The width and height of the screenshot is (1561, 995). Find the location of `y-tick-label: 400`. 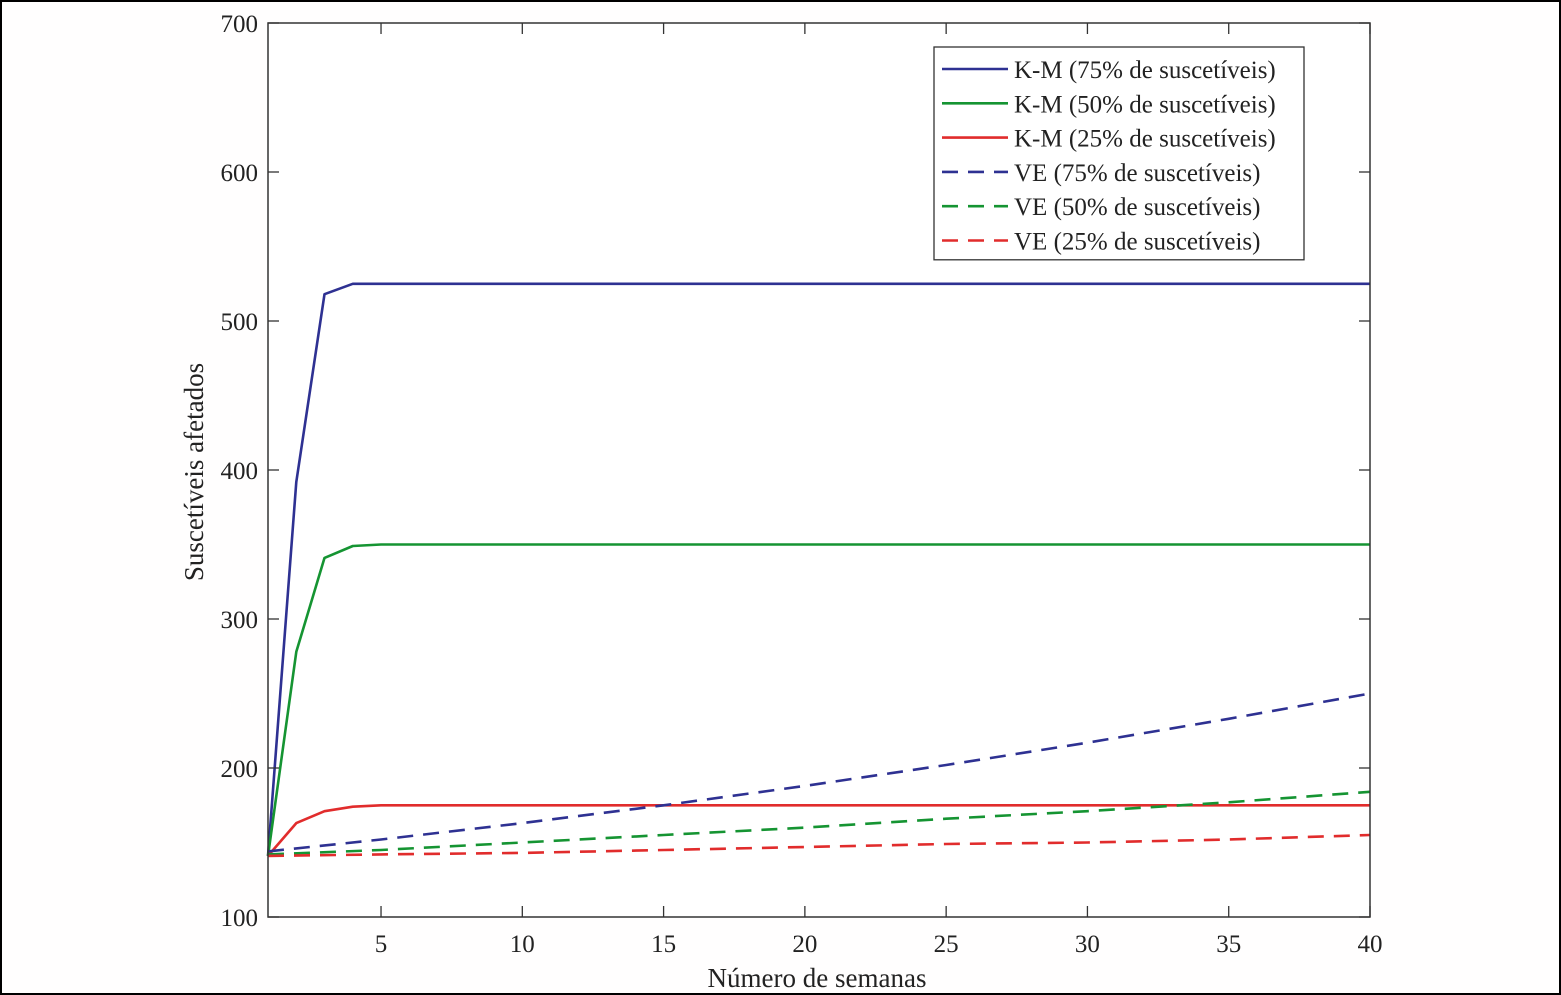

y-tick-label: 400 is located at coordinates (240, 471).